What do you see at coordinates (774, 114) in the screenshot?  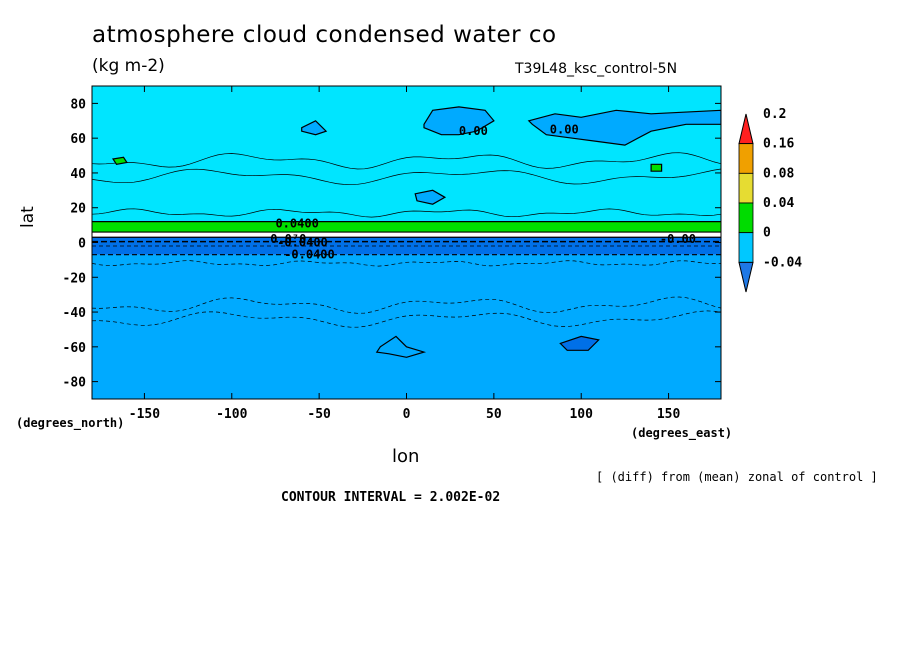 I see `colorbar-label: 0.2` at bounding box center [774, 114].